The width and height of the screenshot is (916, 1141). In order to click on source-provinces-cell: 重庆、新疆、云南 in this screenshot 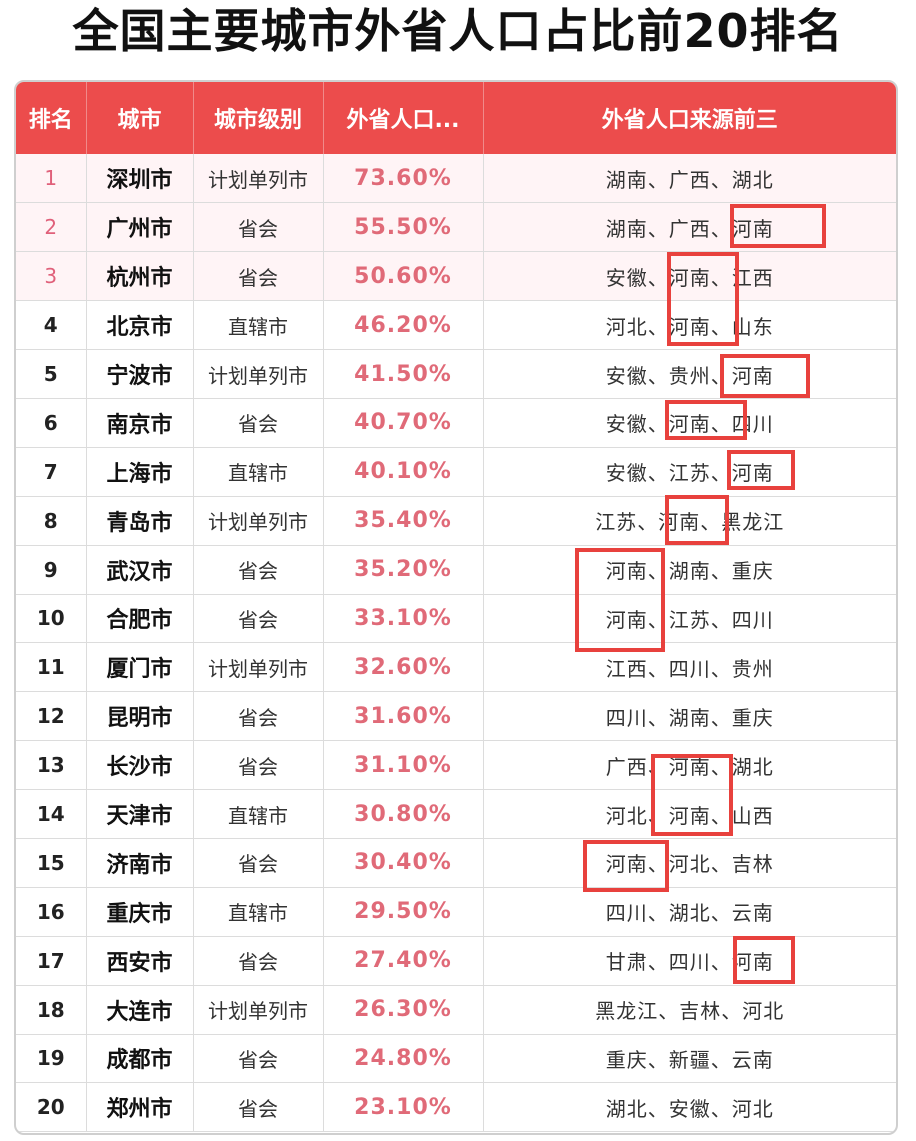, I will do `click(689, 1059)`.